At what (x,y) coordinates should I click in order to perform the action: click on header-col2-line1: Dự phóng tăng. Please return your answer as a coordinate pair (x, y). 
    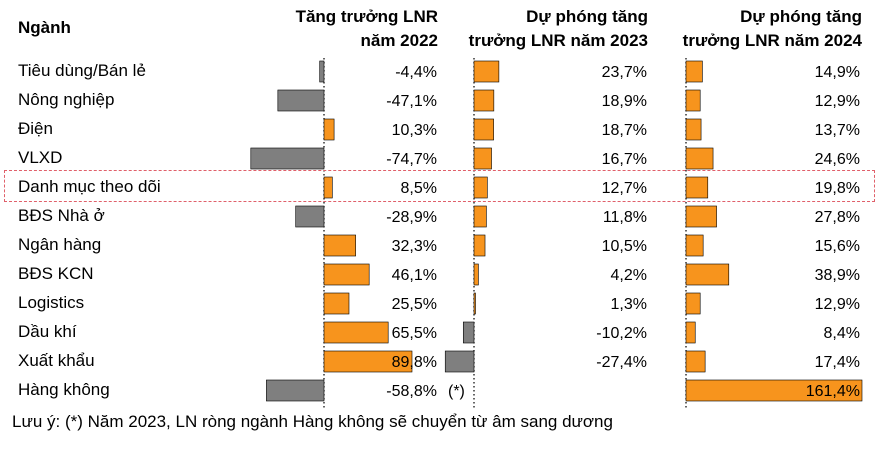
    Looking at the image, I should click on (587, 16).